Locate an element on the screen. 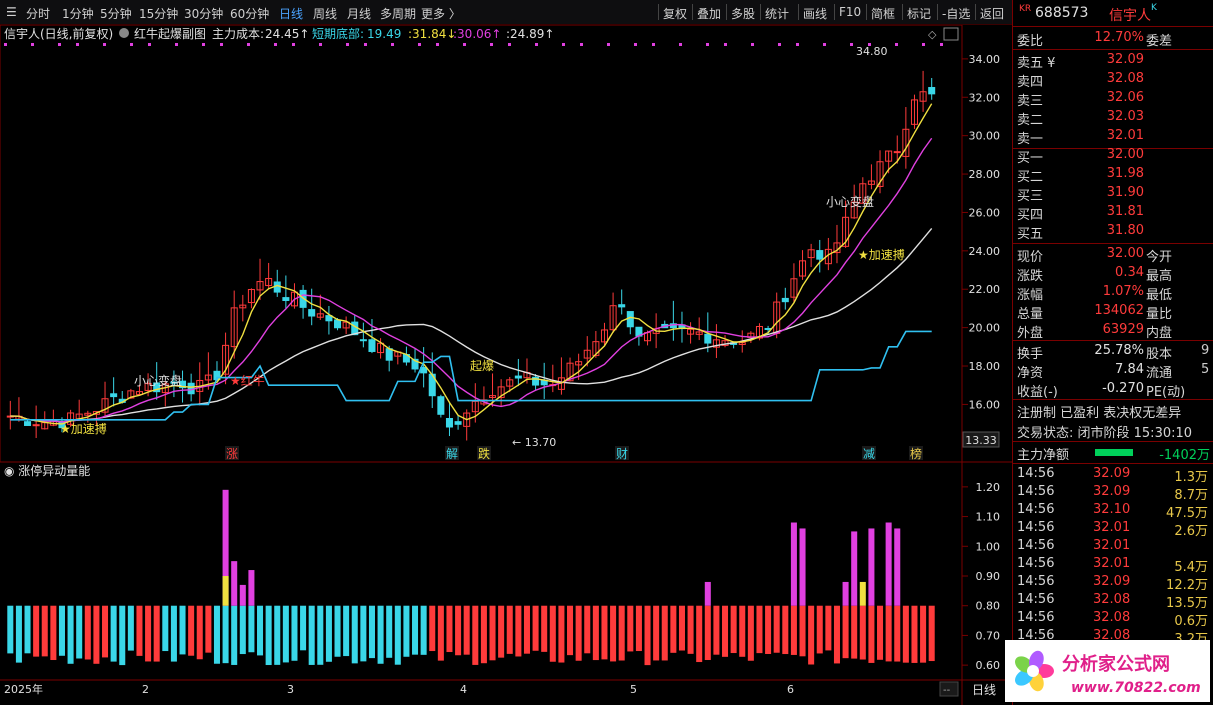 This screenshot has height=705, width=1213. tab-7: 周线 is located at coordinates (325, 14).